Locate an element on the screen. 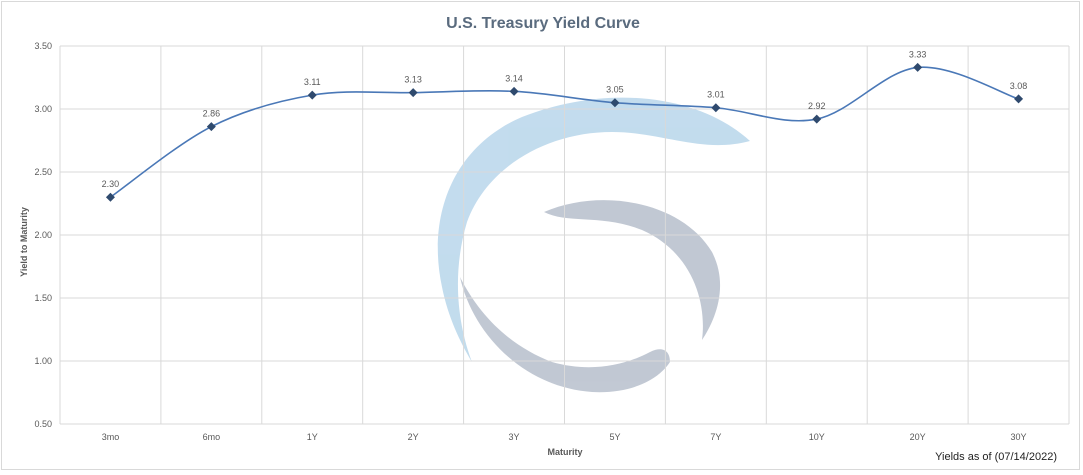  data-label-30Y: 3.08 is located at coordinates (1019, 86).